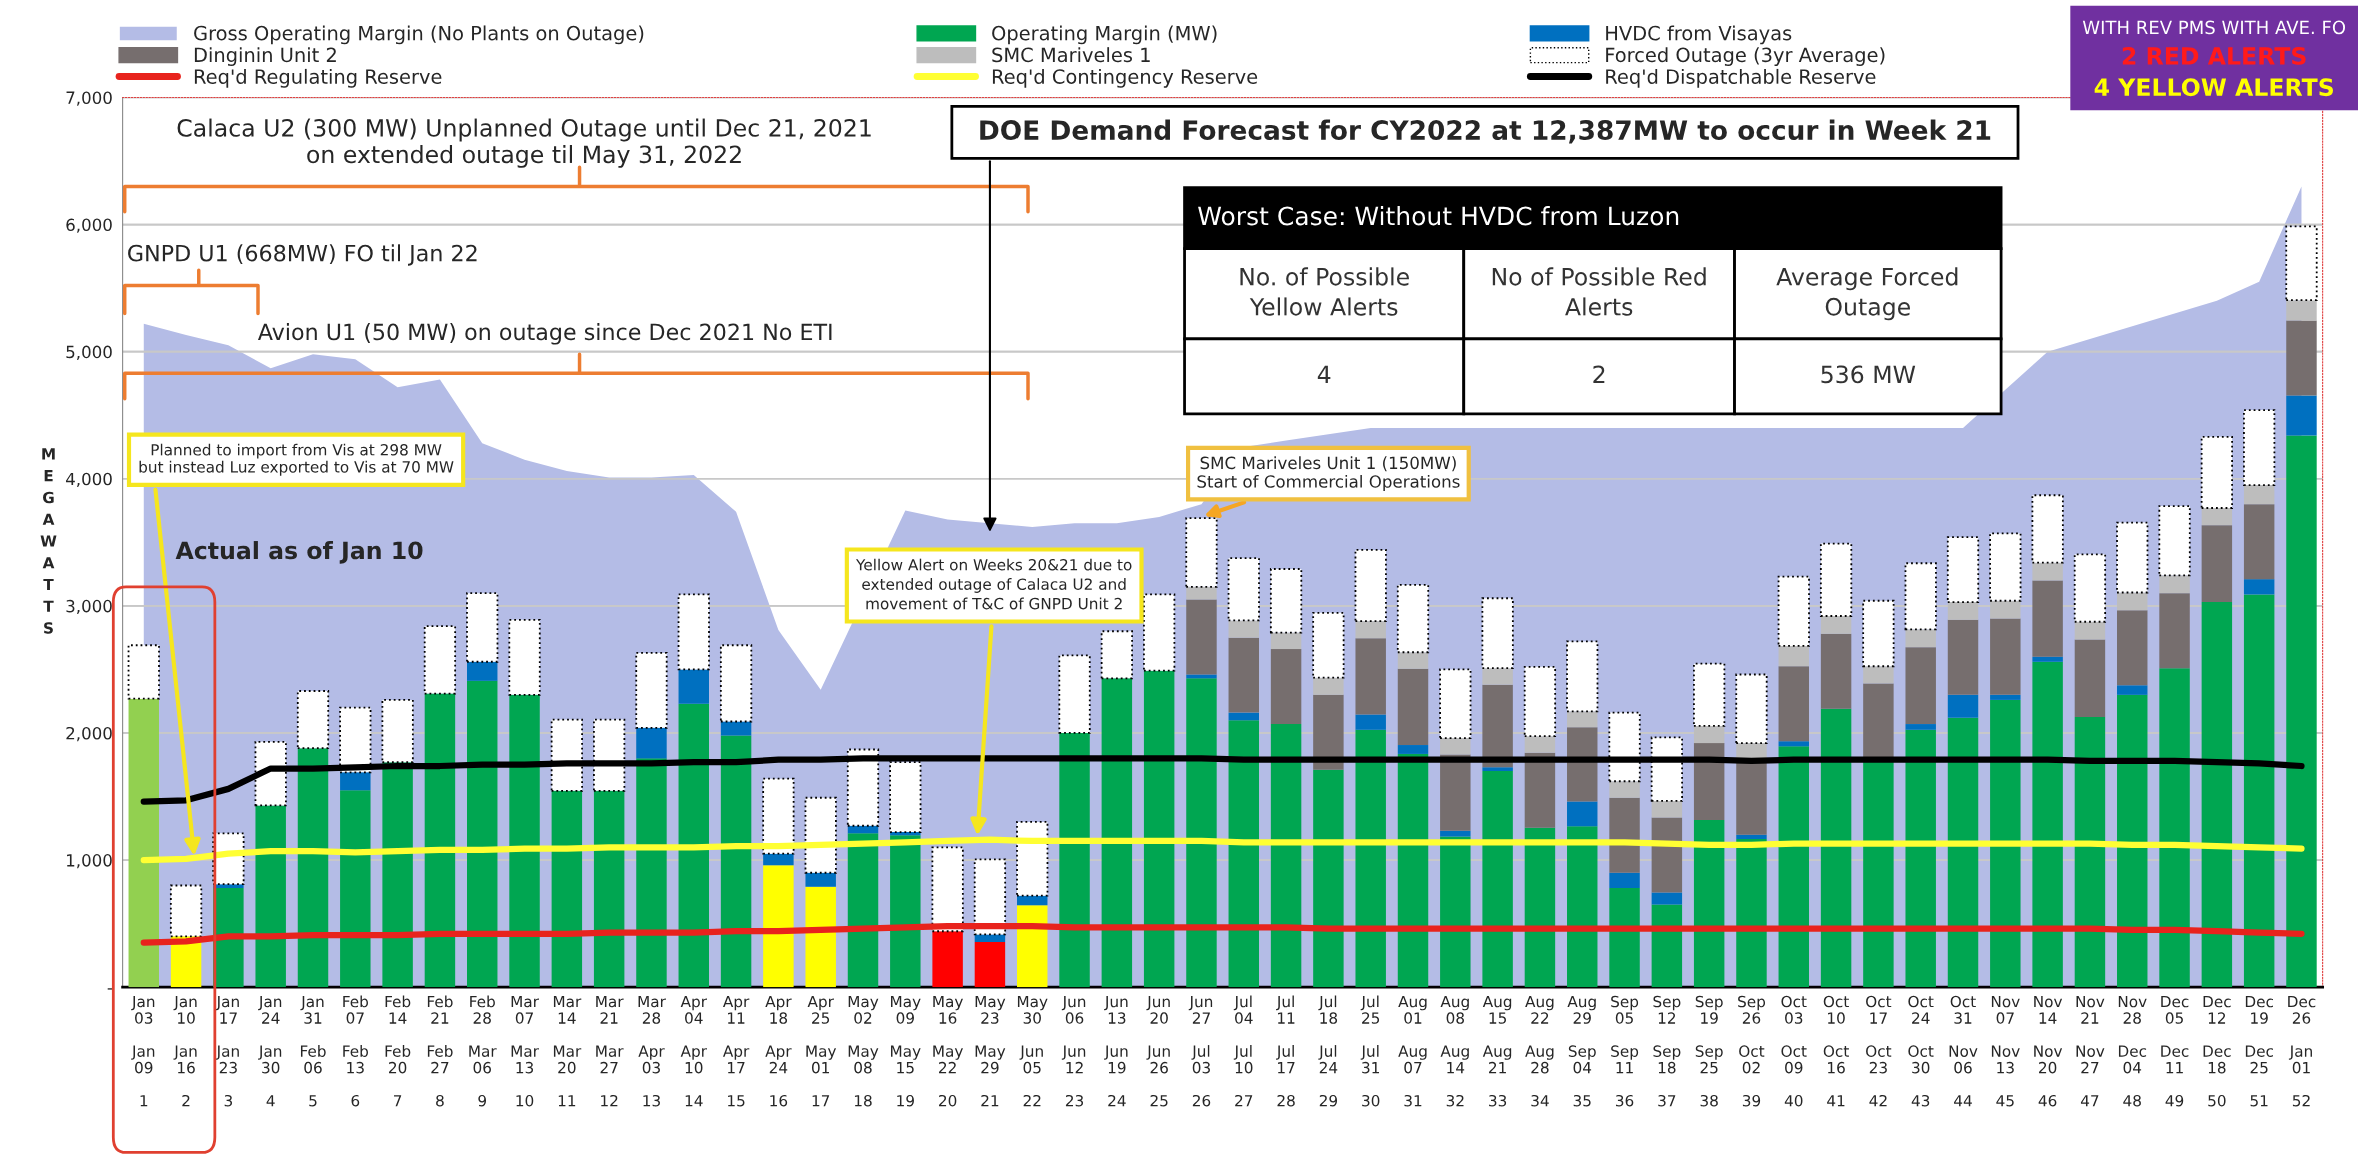 The height and width of the screenshot is (1160, 2358). I want to click on annotation: Calaca U2 (300 MW) Unplanned Outage until Dec 21, 2021 on extended outage til May 31, 2022, so click(524, 143).